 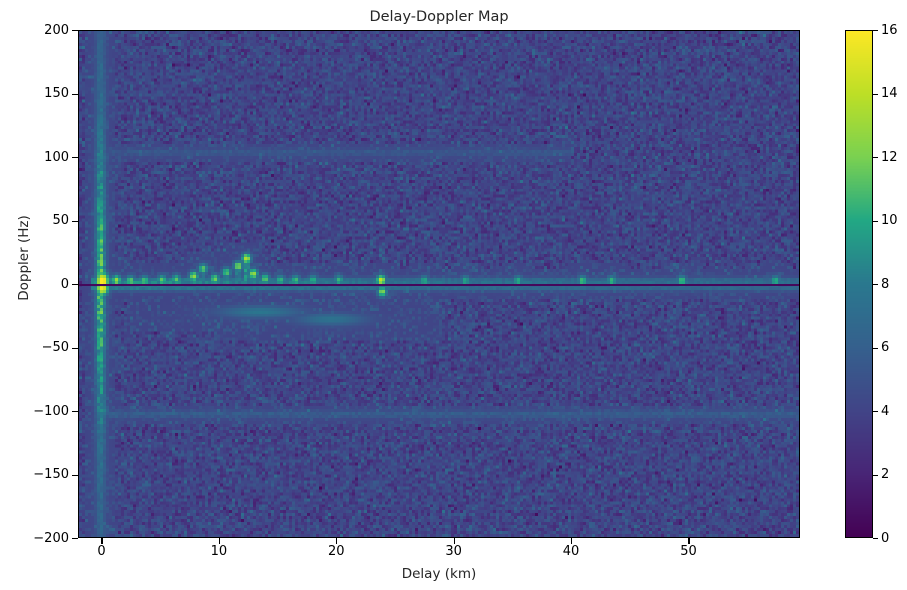 I want to click on colorbar-tick-label: 10, so click(x=889, y=220).